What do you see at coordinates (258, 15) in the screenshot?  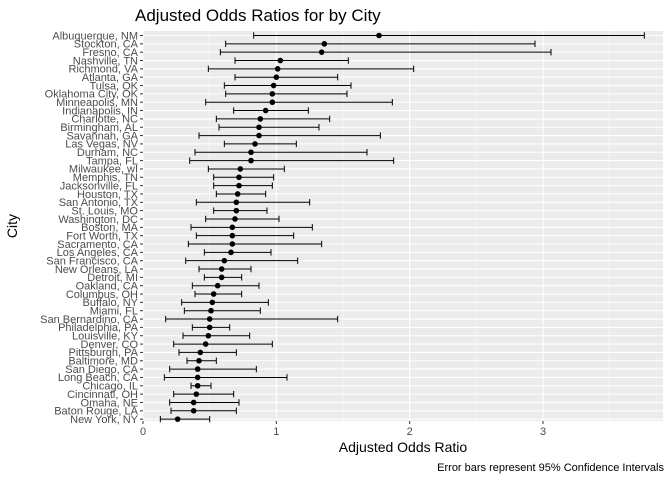 I see `chart-title: Adjusted Odds Ratios for by City` at bounding box center [258, 15].